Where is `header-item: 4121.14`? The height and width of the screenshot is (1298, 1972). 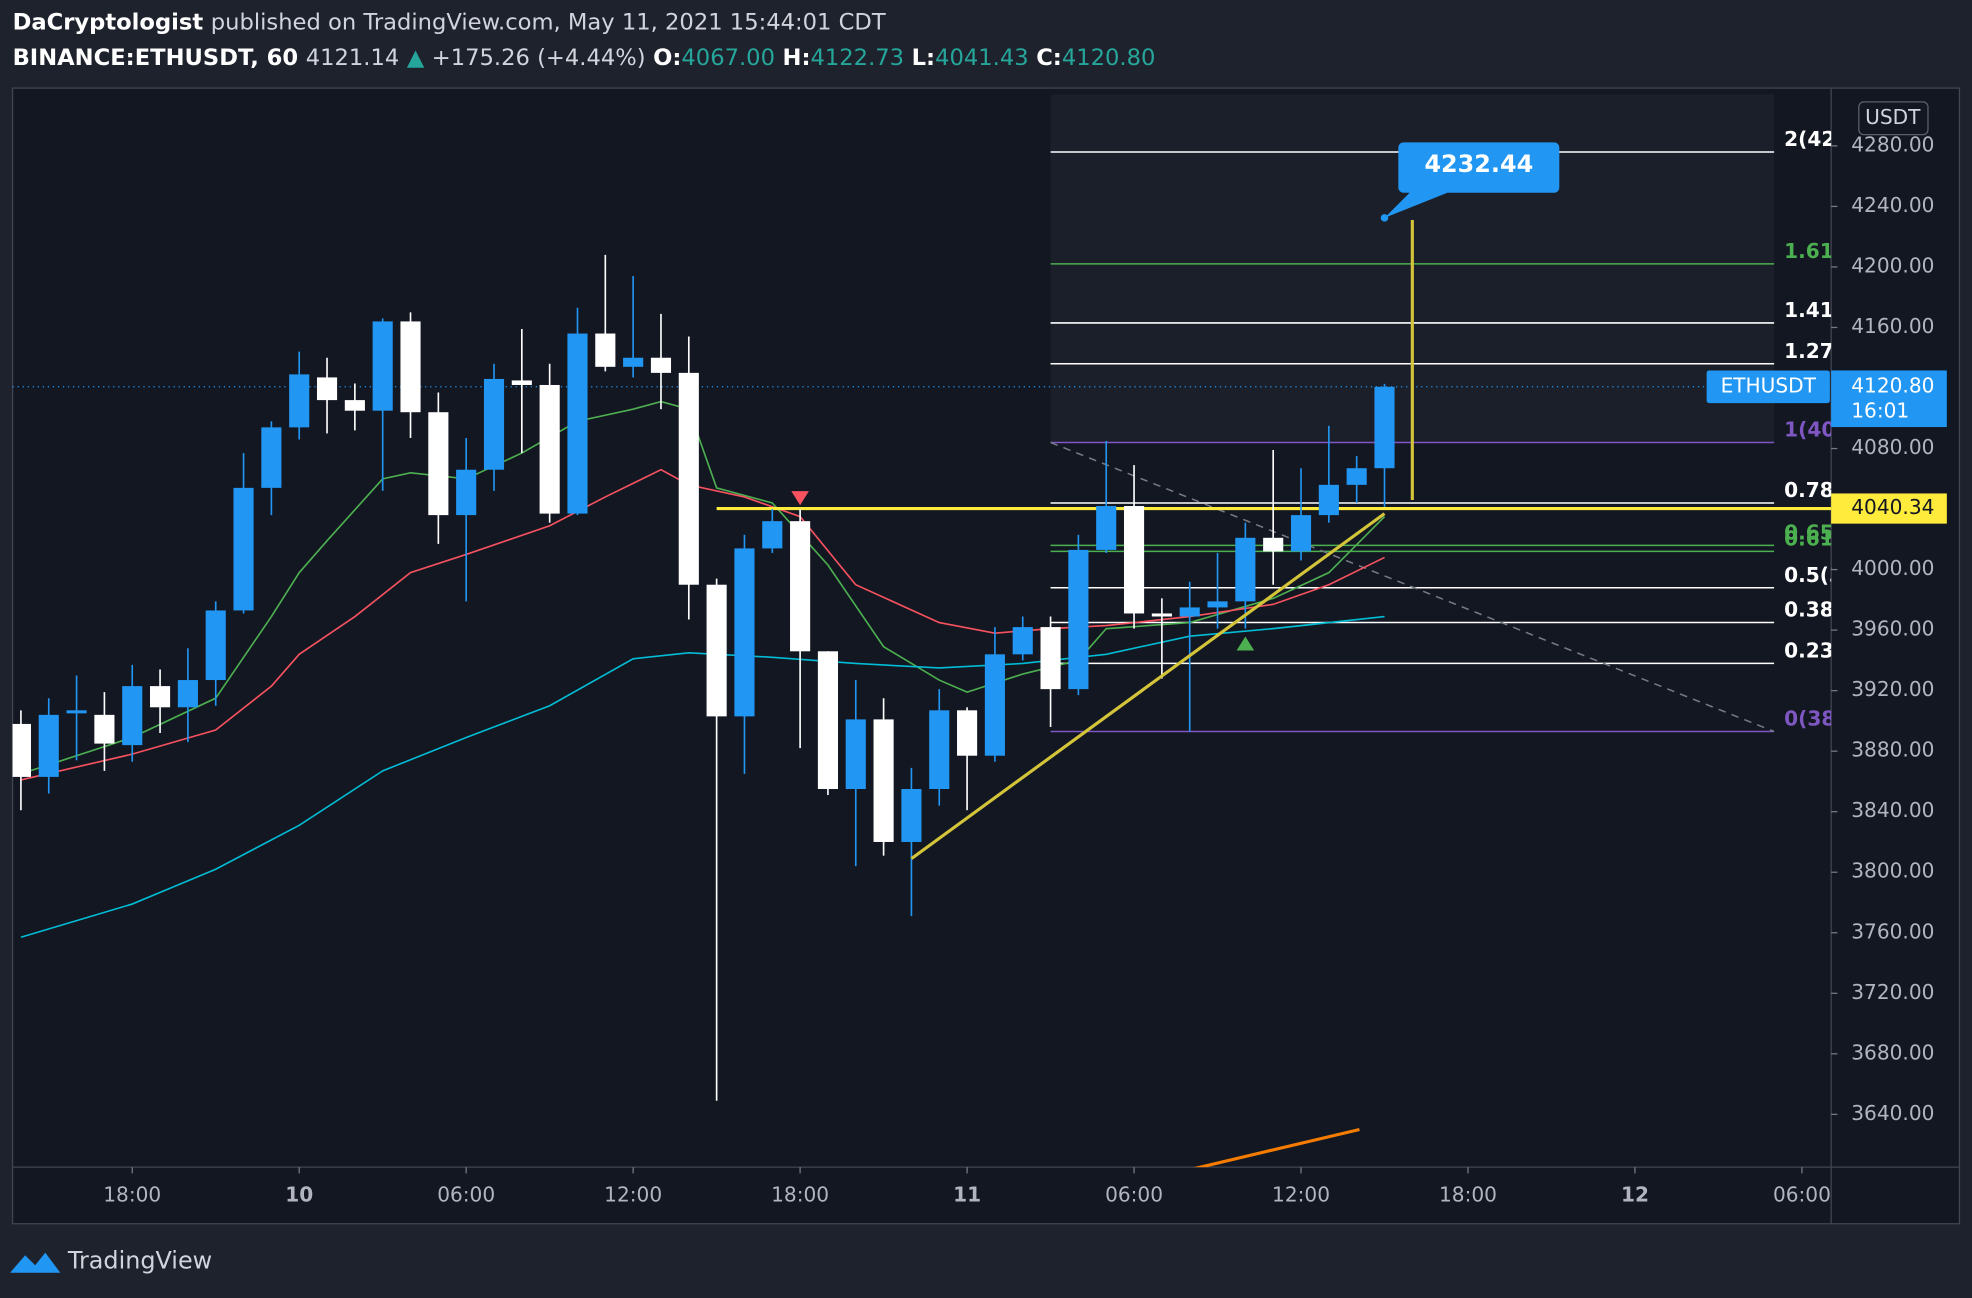
header-item: 4121.14 is located at coordinates (353, 57).